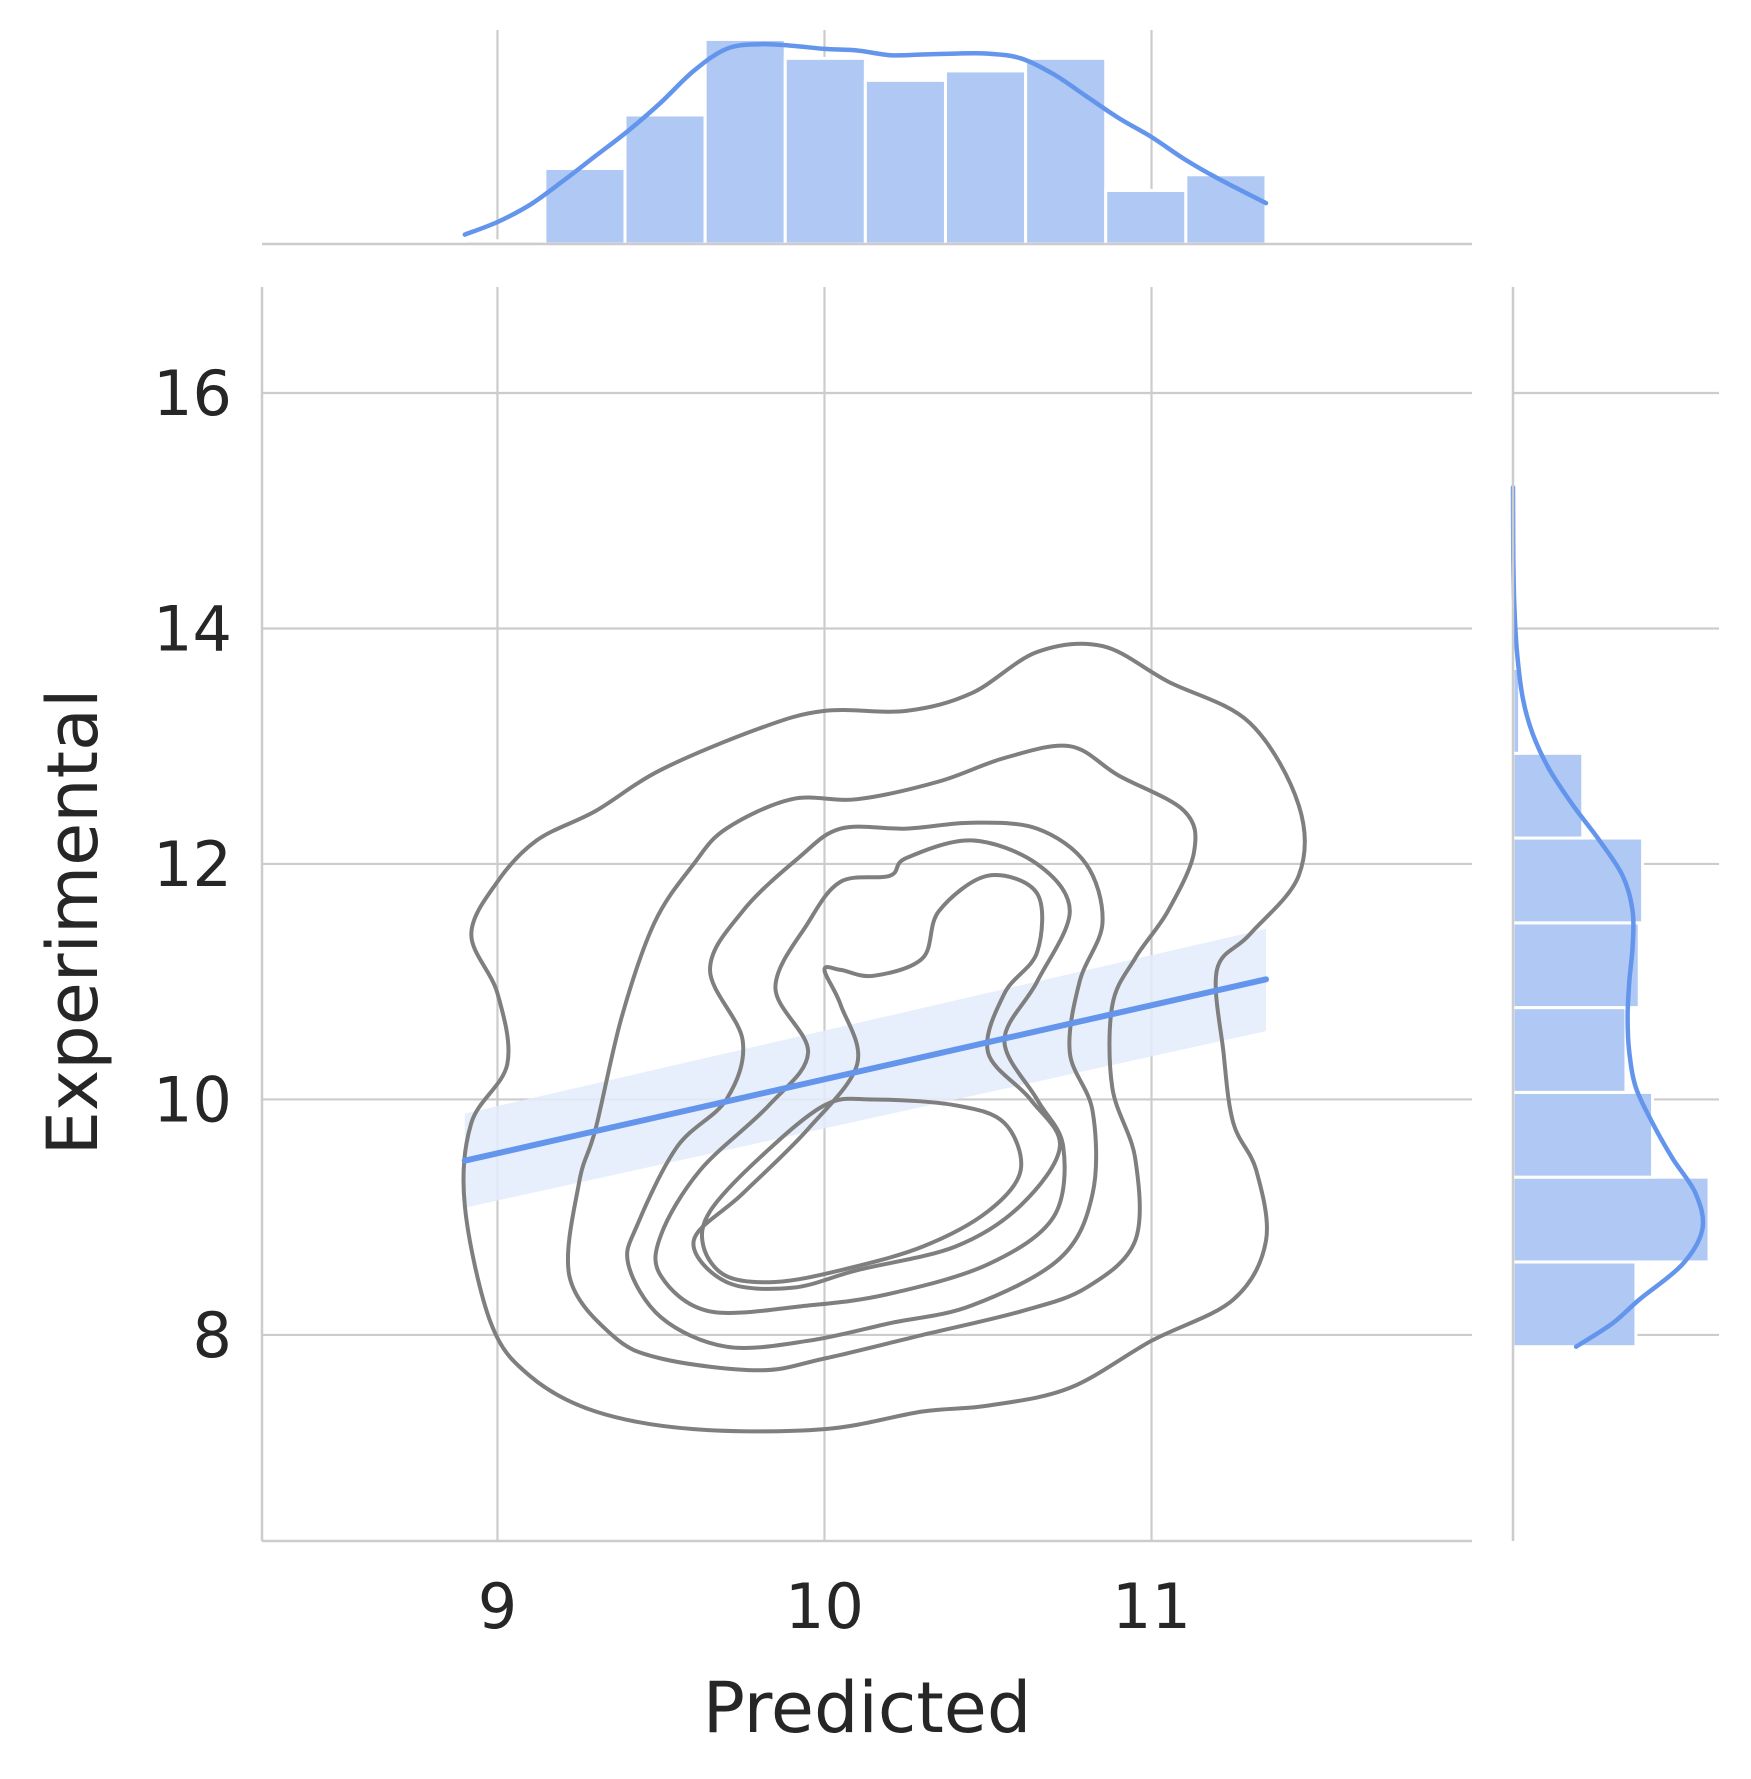 The height and width of the screenshot is (1779, 1751). I want to click on x-tick-labels: 9 10 11, so click(834, 1606).